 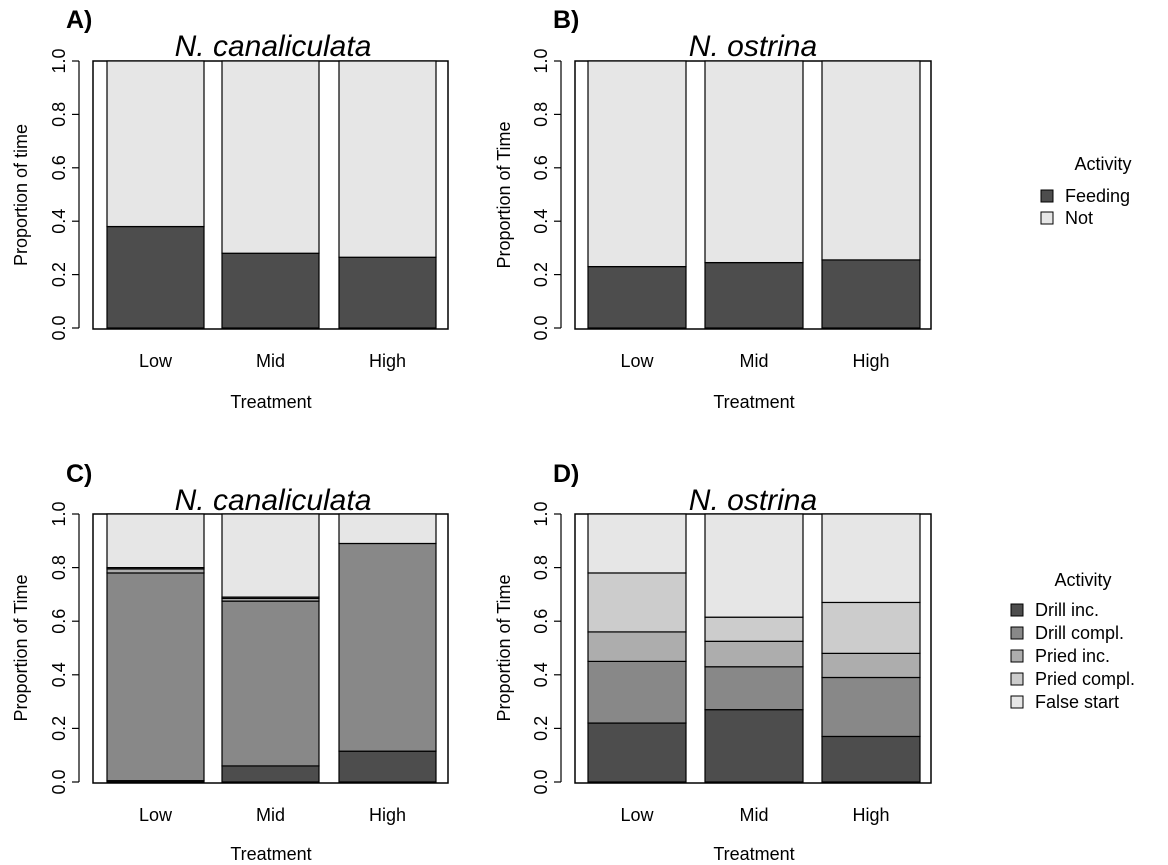 What do you see at coordinates (1072, 656) in the screenshot?
I see `legend-label-pried-inc: Pried inc.` at bounding box center [1072, 656].